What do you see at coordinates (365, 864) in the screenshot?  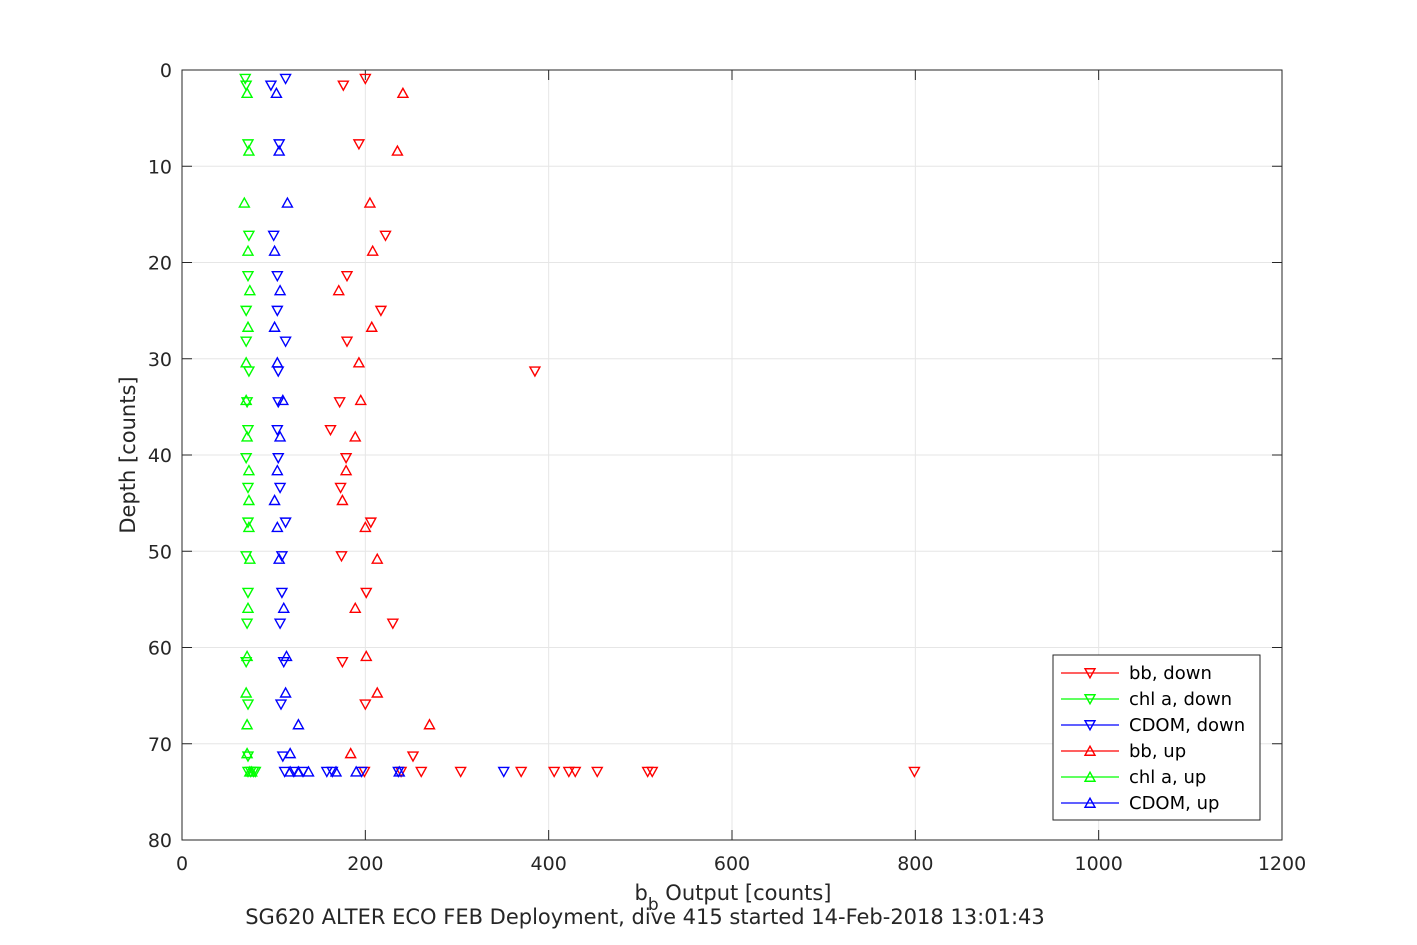 I see `x-tick-label: 200` at bounding box center [365, 864].